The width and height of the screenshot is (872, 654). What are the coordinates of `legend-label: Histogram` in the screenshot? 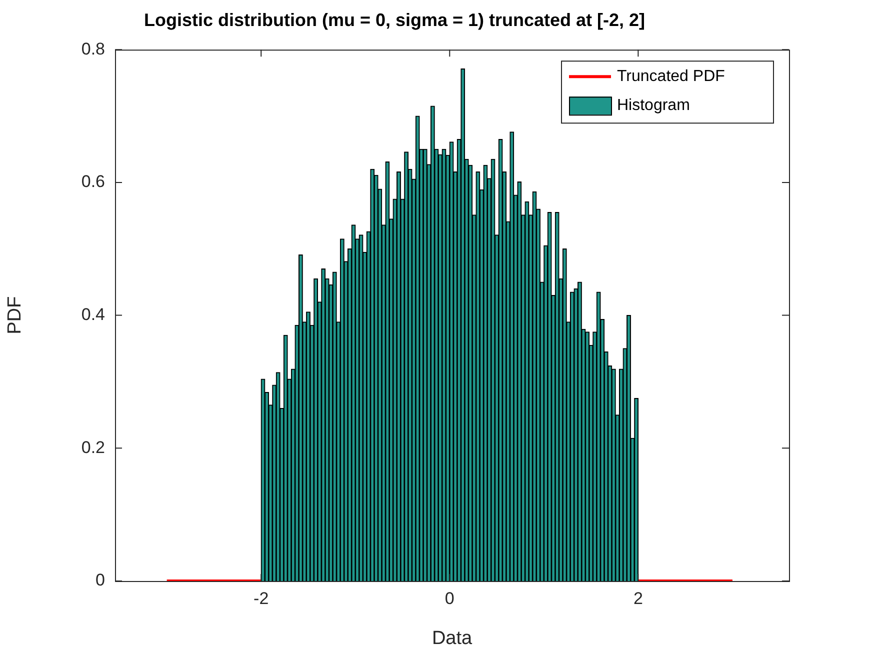 It's located at (653, 105).